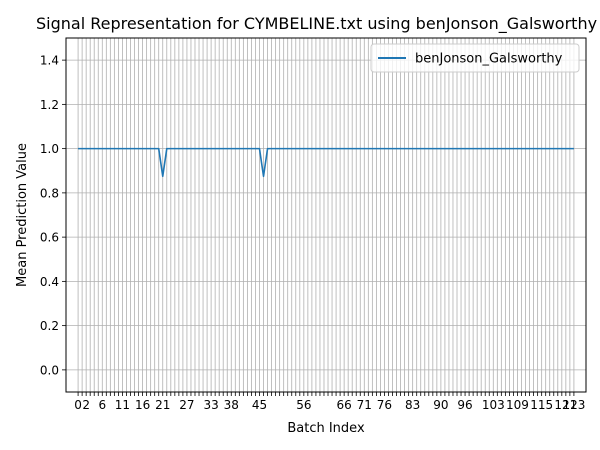  What do you see at coordinates (142, 405) in the screenshot?
I see `x-tick-label: 16` at bounding box center [142, 405].